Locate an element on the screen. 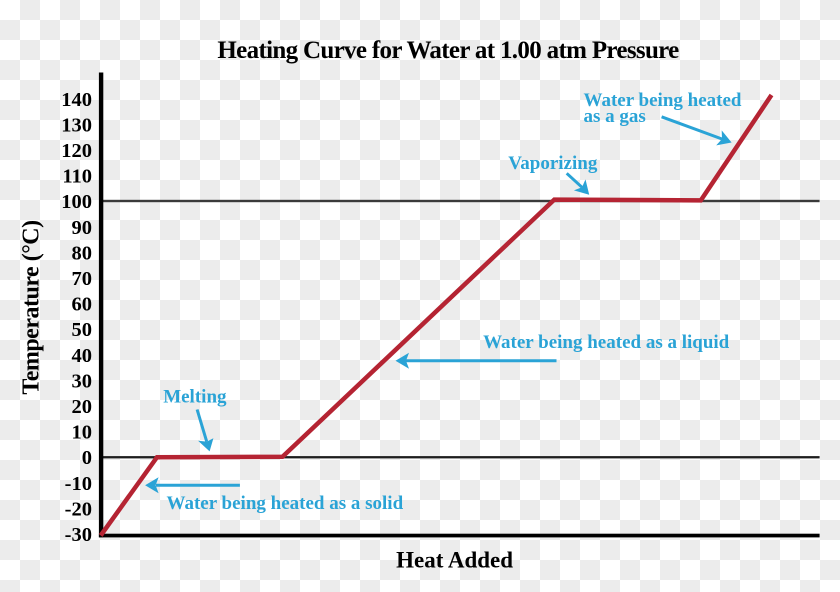 This screenshot has width=840, height=592. svg-text: Melting is located at coordinates (195, 396).